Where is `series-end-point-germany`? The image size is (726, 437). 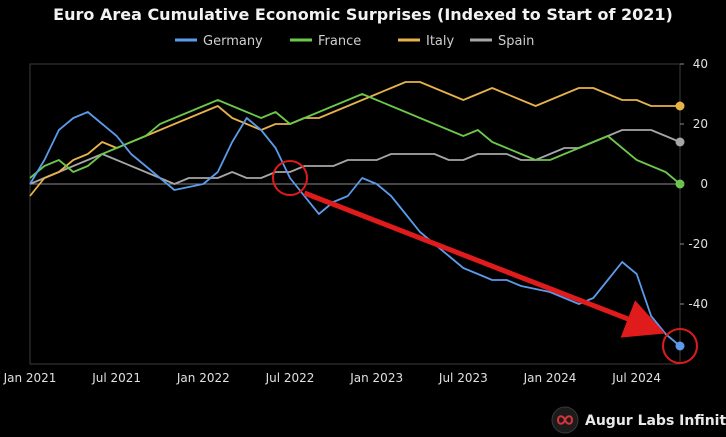 series-end-point-germany is located at coordinates (680, 346).